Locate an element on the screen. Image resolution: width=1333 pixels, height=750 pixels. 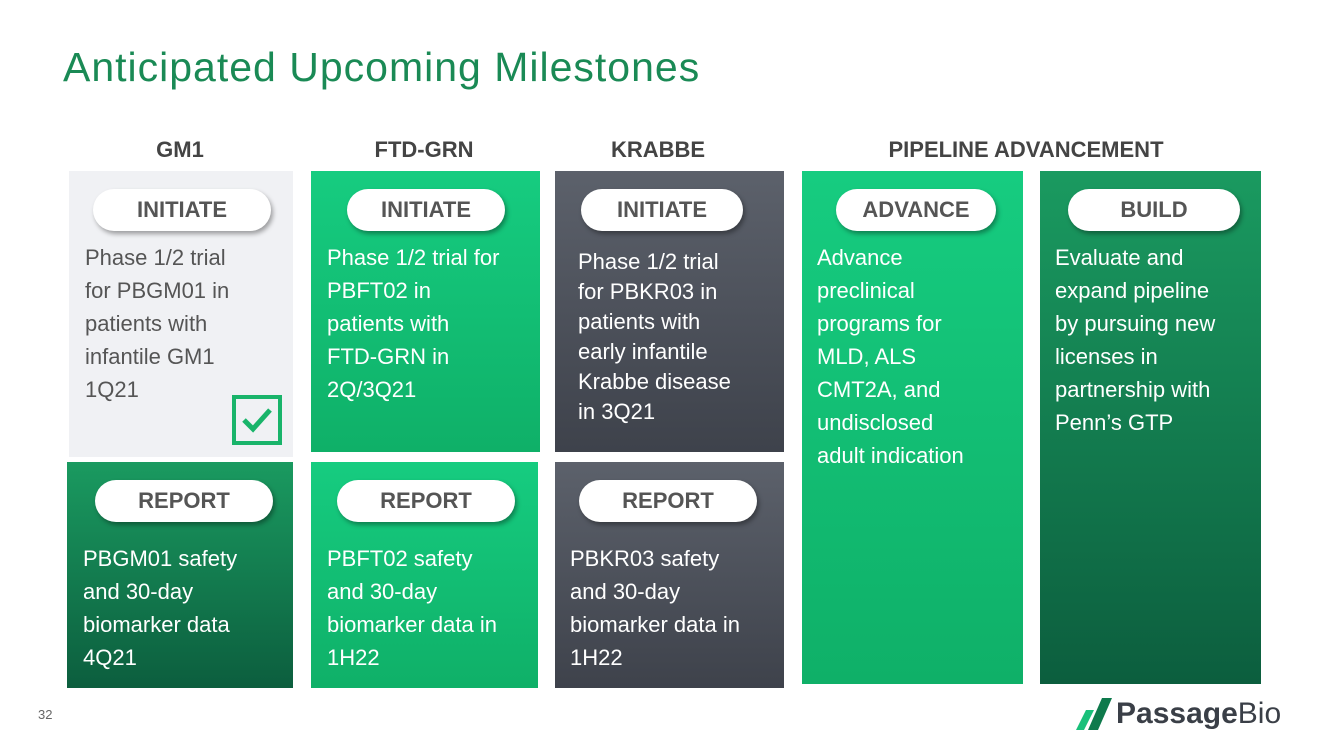
milestone-label: ADVANCE is located at coordinates (916, 210).